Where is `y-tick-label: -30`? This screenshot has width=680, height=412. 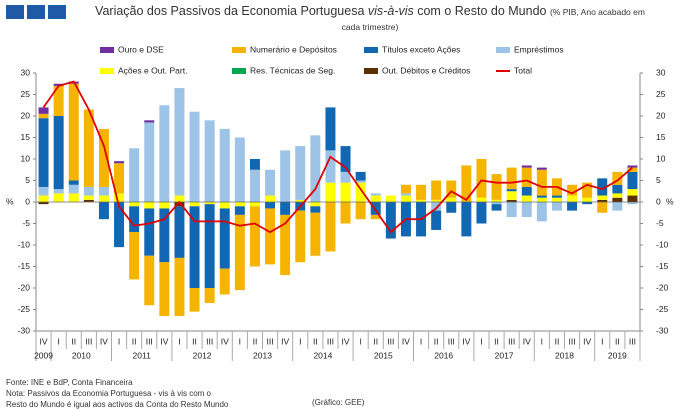 y-tick-label: -30 is located at coordinates (24, 330).